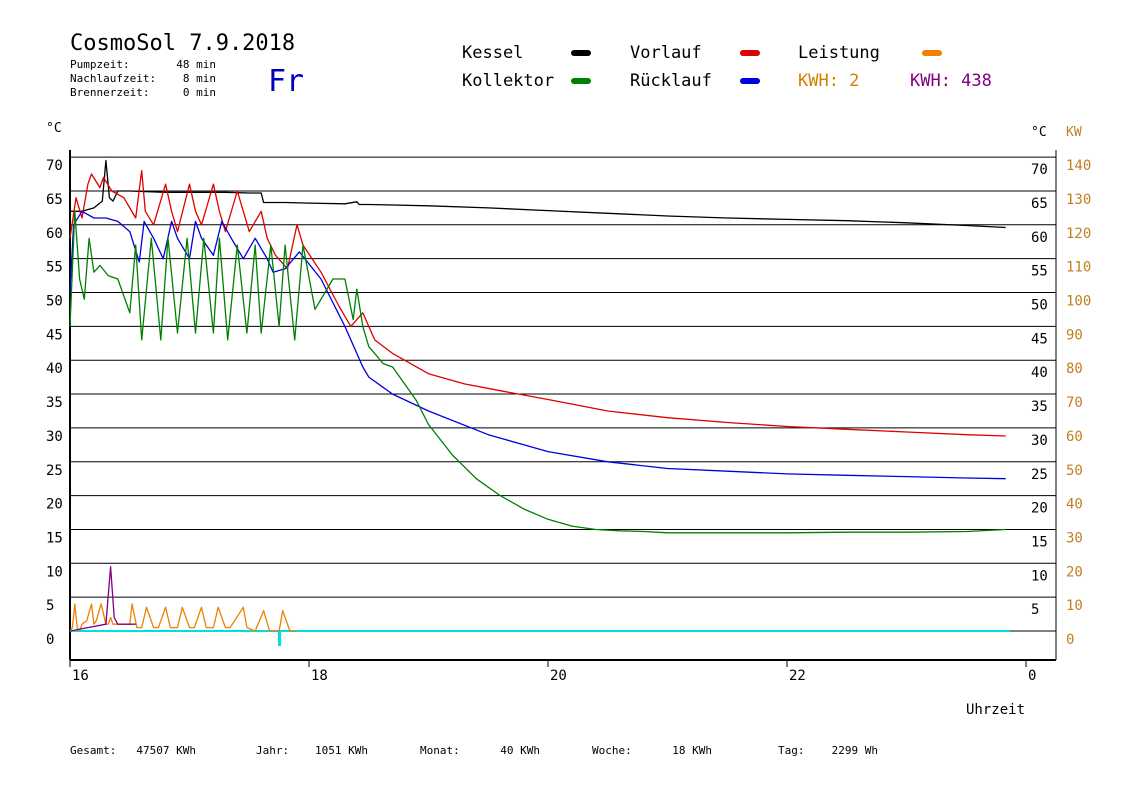 This screenshot has height=812, width=1148. Describe the element at coordinates (286, 81) in the screenshot. I see `day-label: Fr` at that location.